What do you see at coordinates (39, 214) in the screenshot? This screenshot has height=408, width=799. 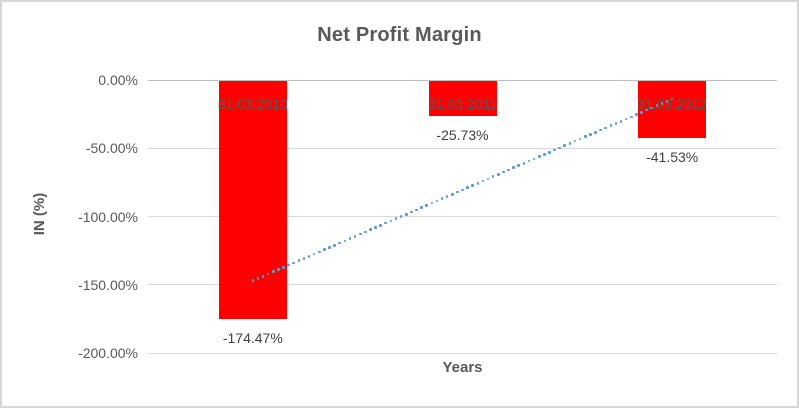 I see `y-axis-title: IN (%)` at bounding box center [39, 214].